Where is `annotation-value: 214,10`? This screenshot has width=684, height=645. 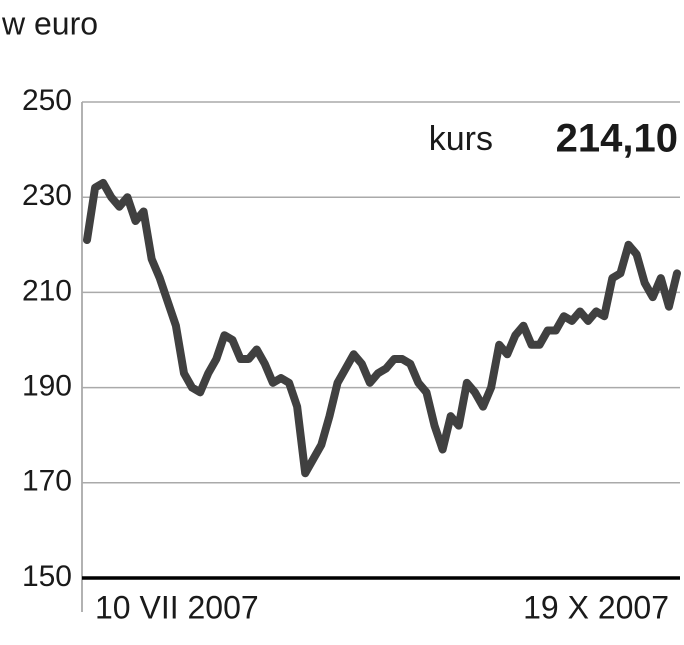 annotation-value: 214,10 is located at coordinates (617, 139).